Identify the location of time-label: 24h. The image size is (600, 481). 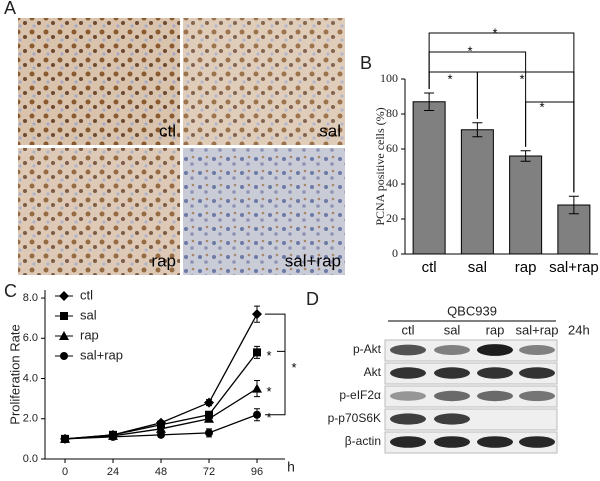
(579, 329).